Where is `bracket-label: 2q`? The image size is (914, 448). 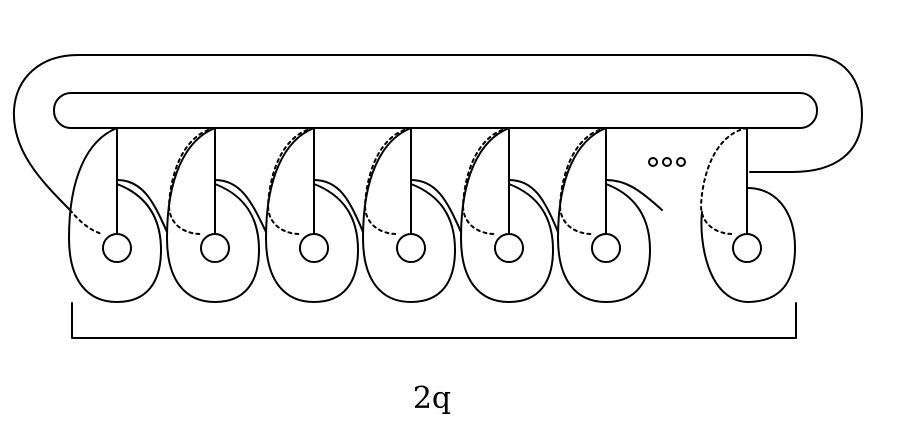
bracket-label: 2q is located at coordinates (432, 398).